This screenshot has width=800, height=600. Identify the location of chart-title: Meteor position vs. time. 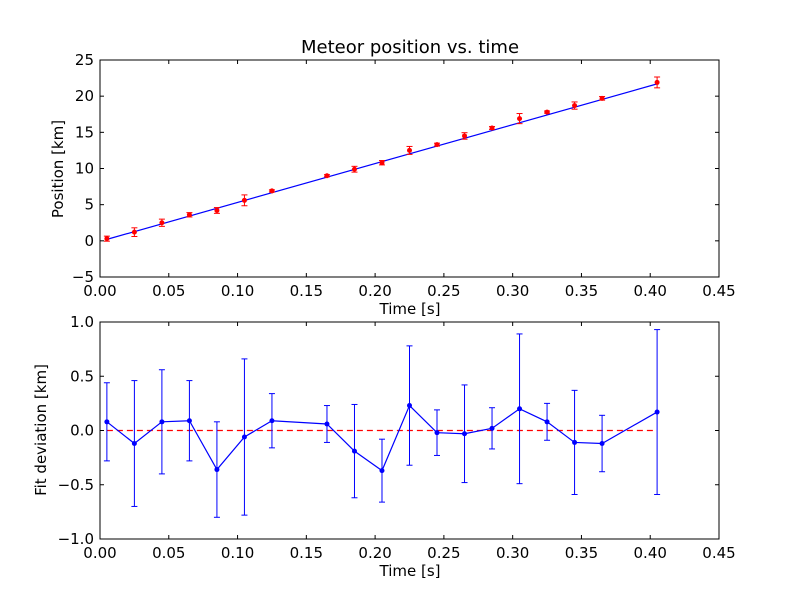
(410, 47).